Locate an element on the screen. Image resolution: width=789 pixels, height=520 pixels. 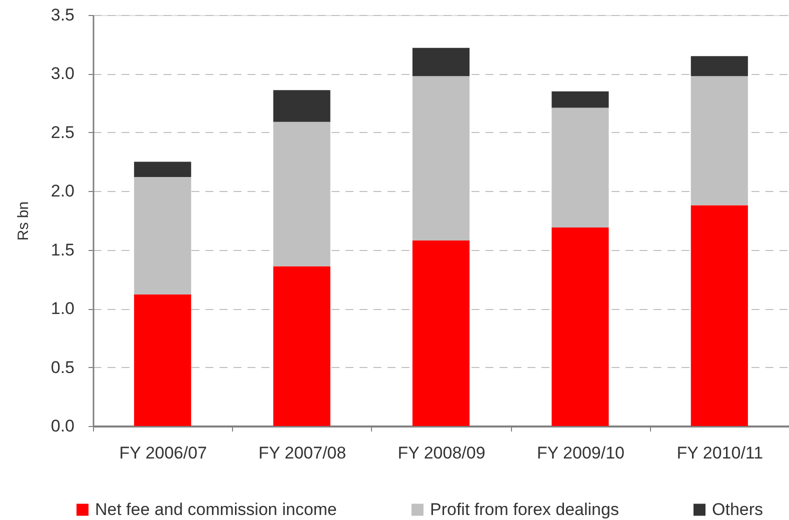
x-tick-label: FY 2007/08 is located at coordinates (302, 453).